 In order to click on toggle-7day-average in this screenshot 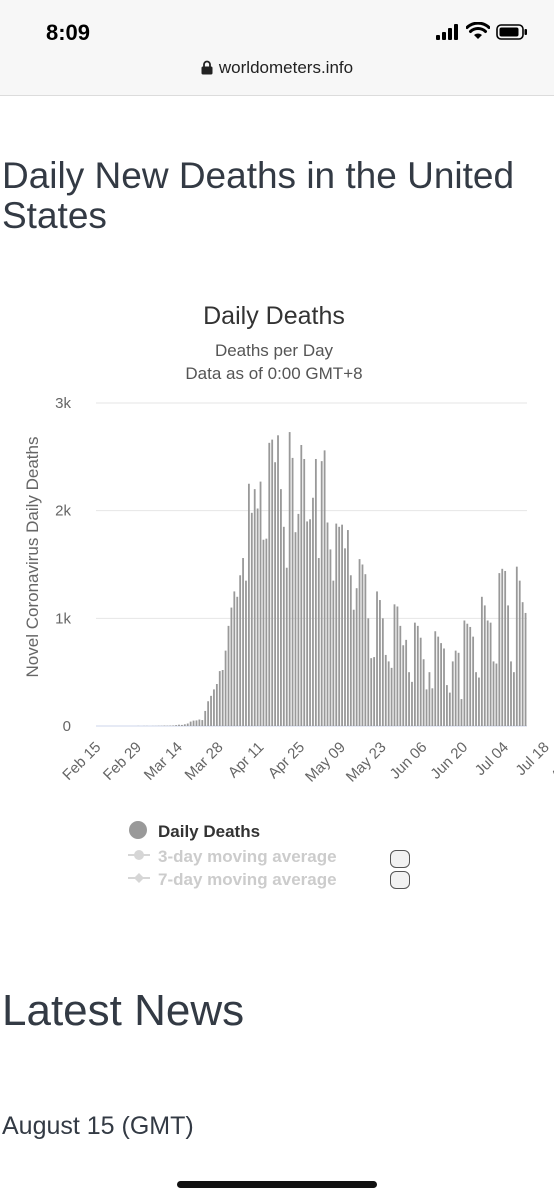, I will do `click(400, 880)`.